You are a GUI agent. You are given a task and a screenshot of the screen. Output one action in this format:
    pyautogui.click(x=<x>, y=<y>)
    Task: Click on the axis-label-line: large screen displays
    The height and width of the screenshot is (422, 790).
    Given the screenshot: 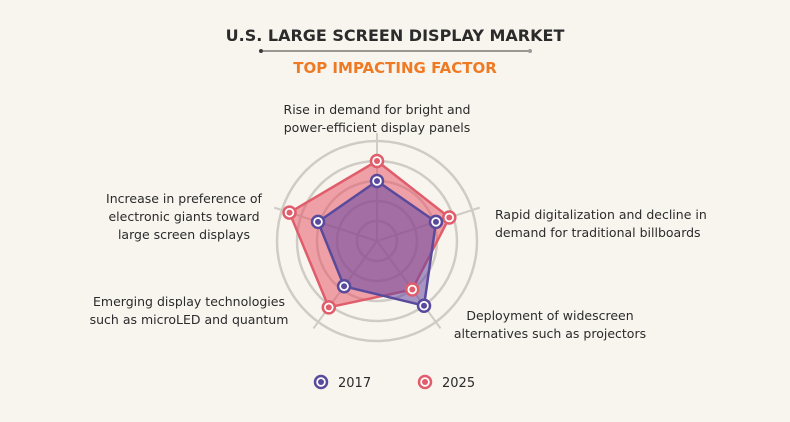 What is the action you would take?
    pyautogui.click(x=184, y=234)
    